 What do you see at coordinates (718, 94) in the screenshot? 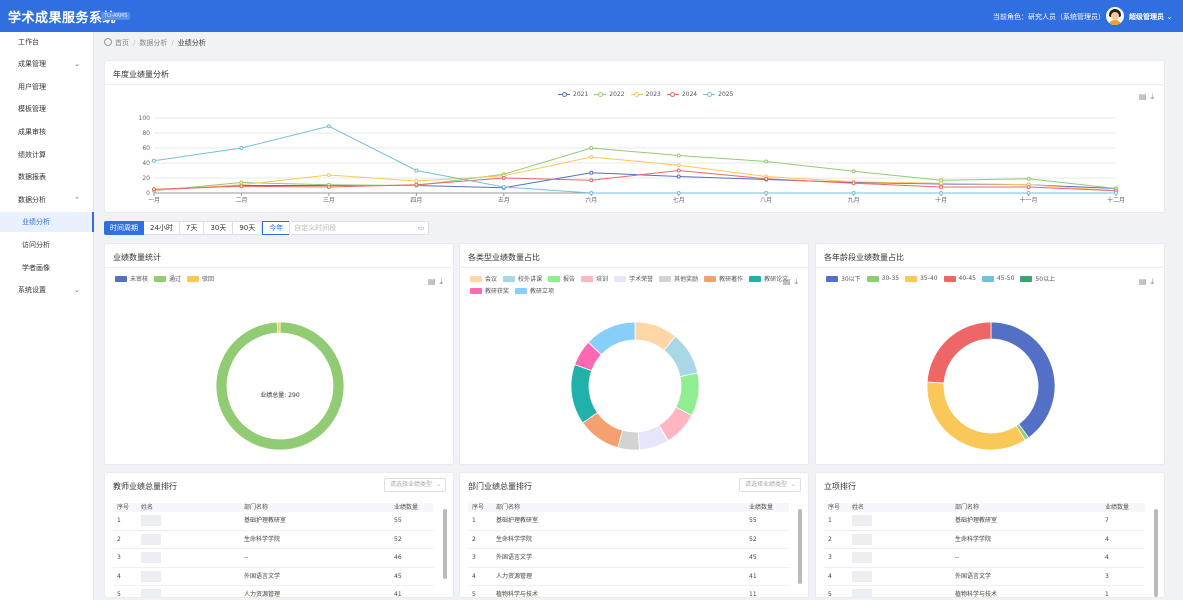
I see `legend-item: 2025` at bounding box center [718, 94].